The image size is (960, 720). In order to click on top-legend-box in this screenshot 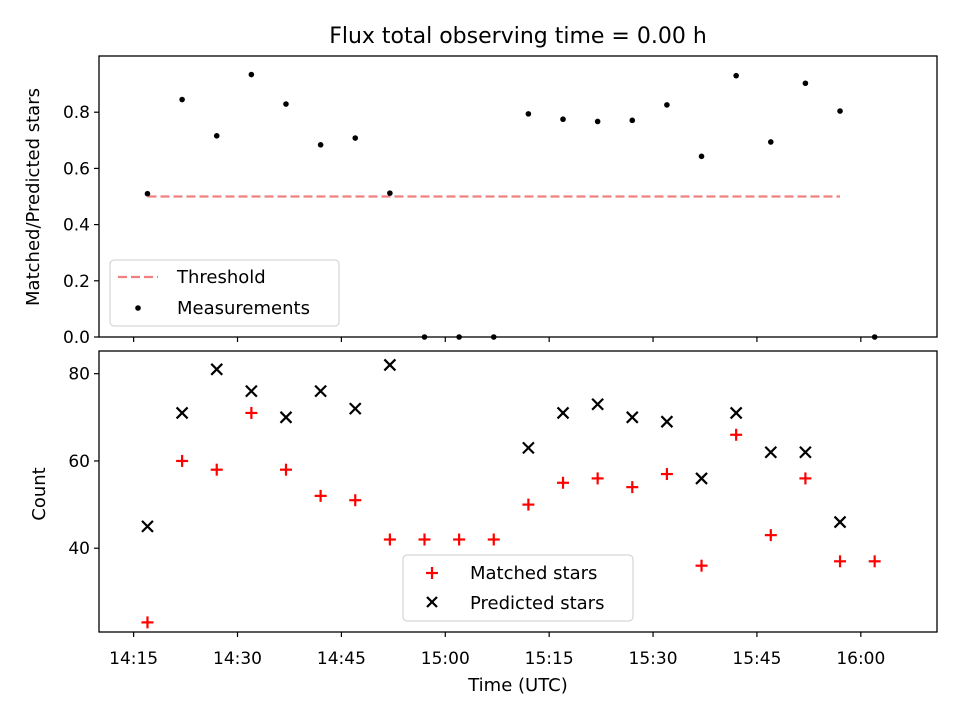, I will do `click(224, 293)`.